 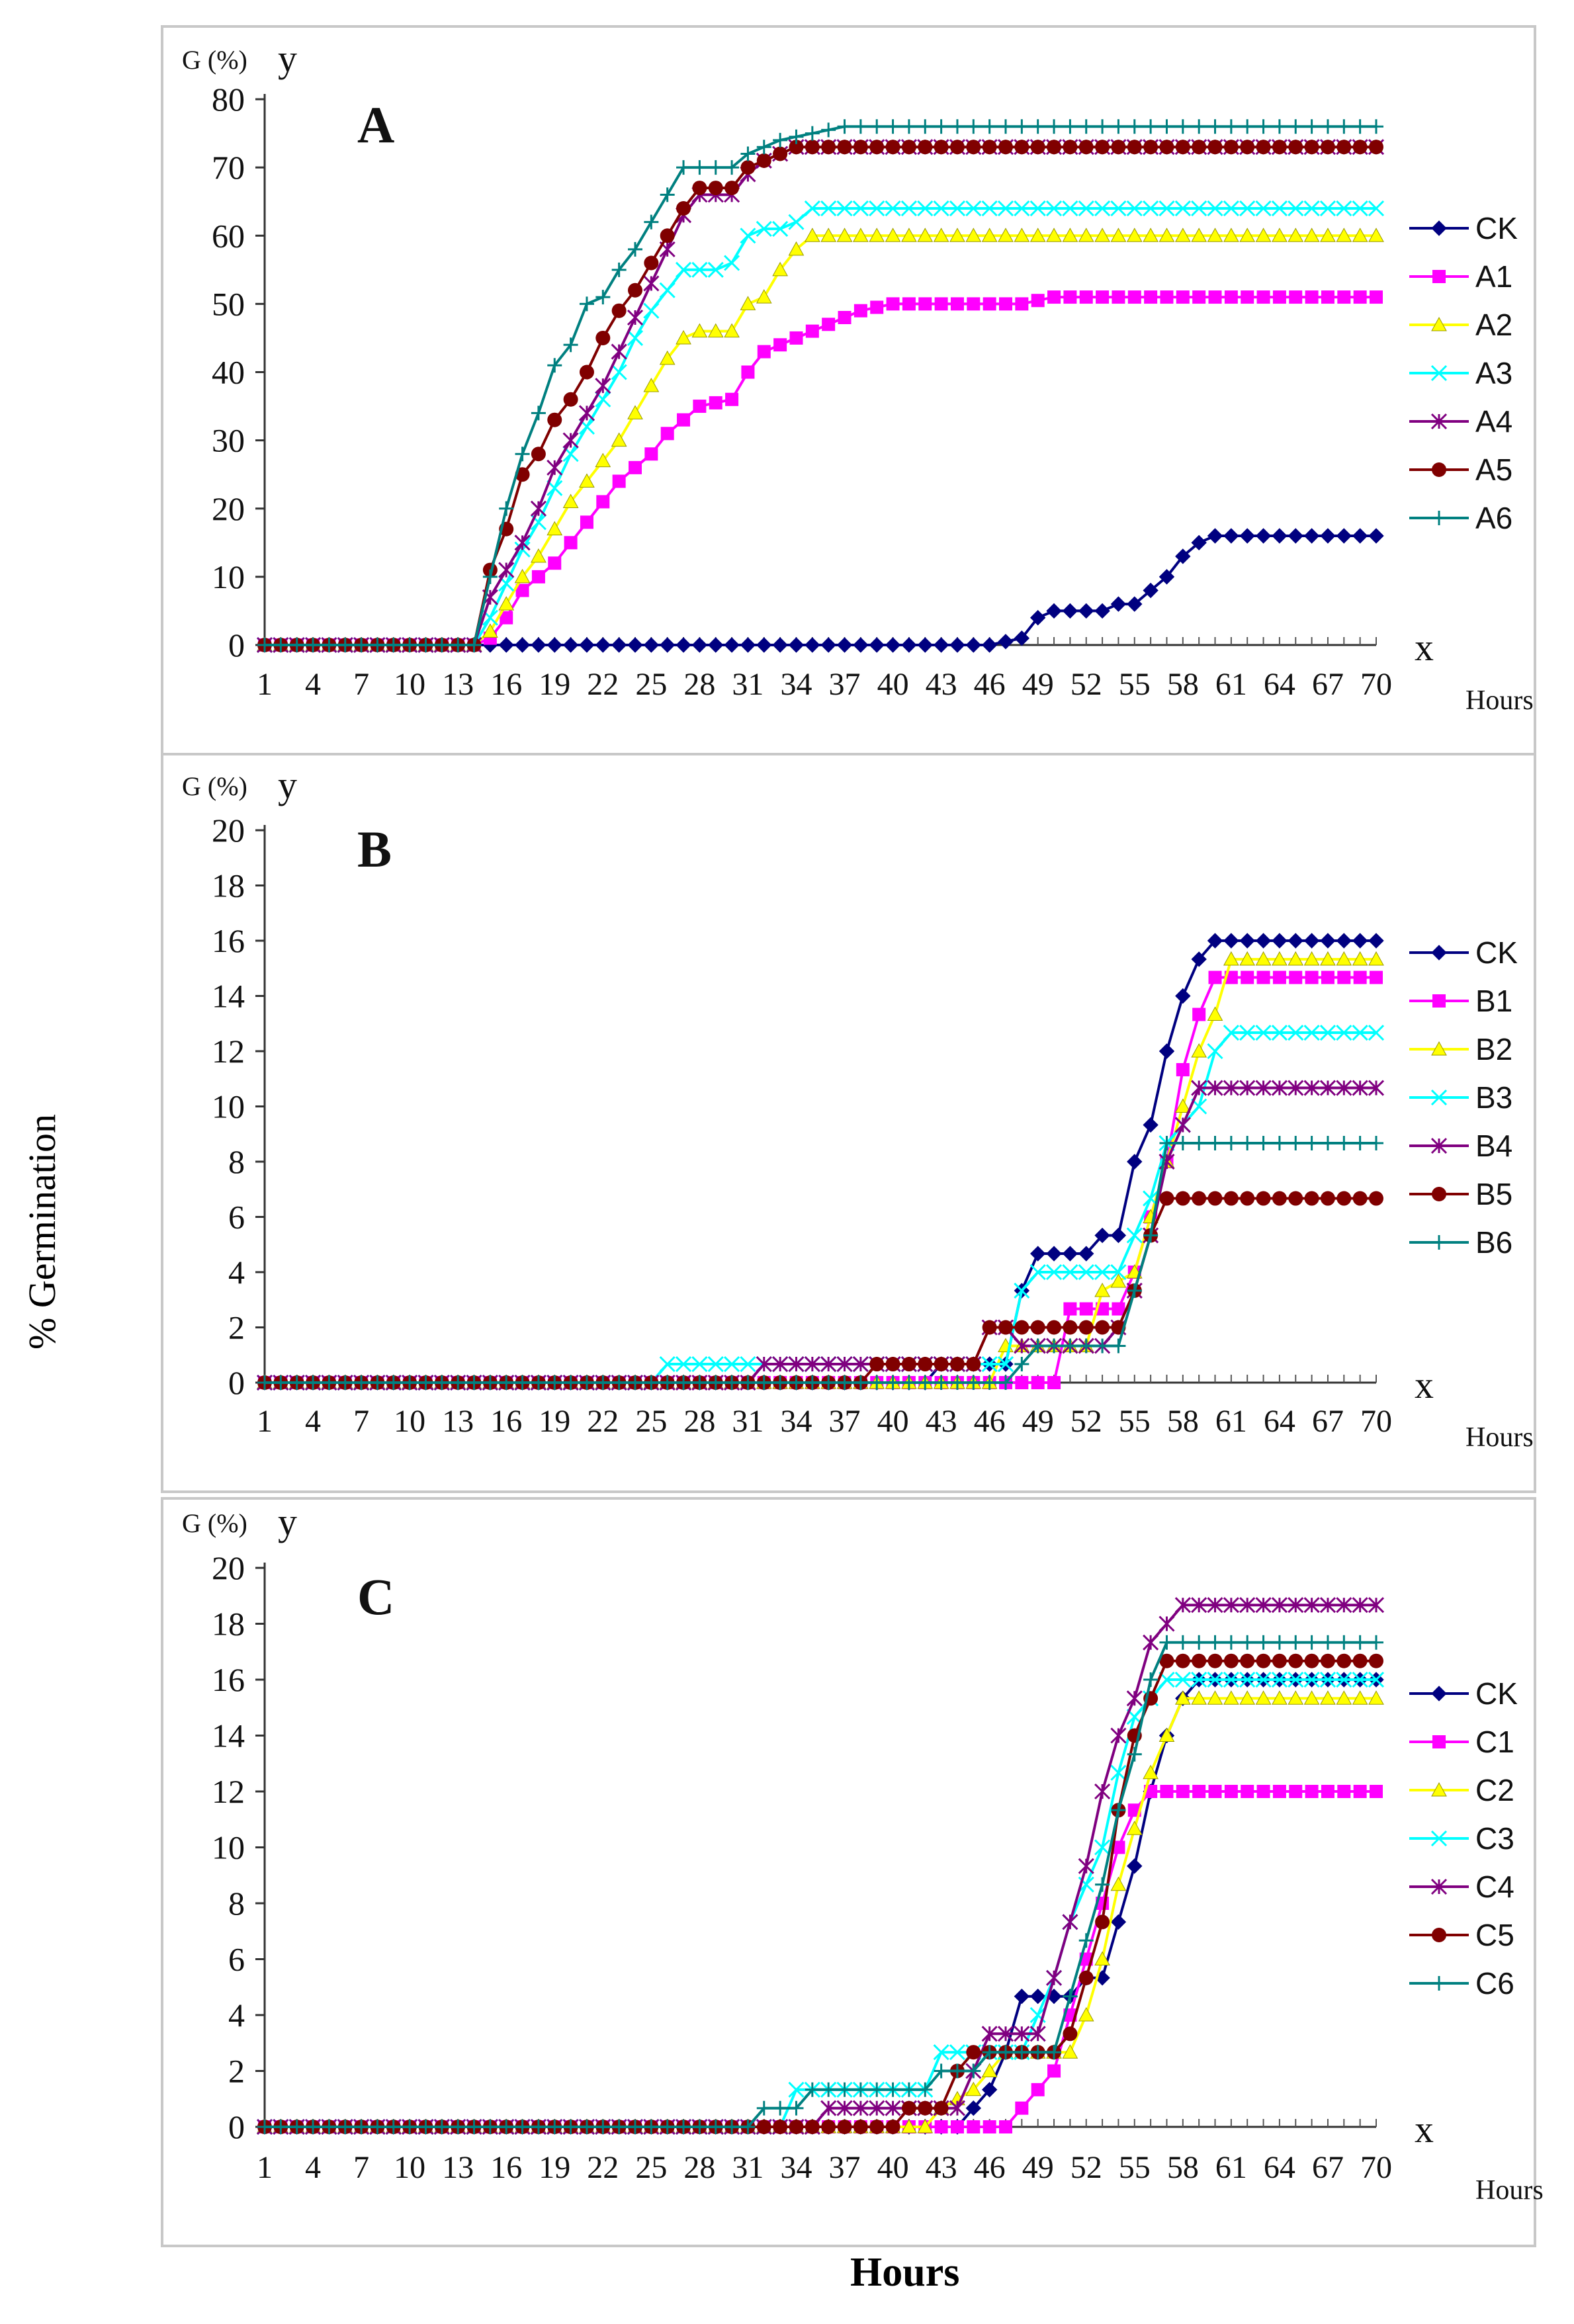 I want to click on y-tick-label: 60, so click(x=229, y=236).